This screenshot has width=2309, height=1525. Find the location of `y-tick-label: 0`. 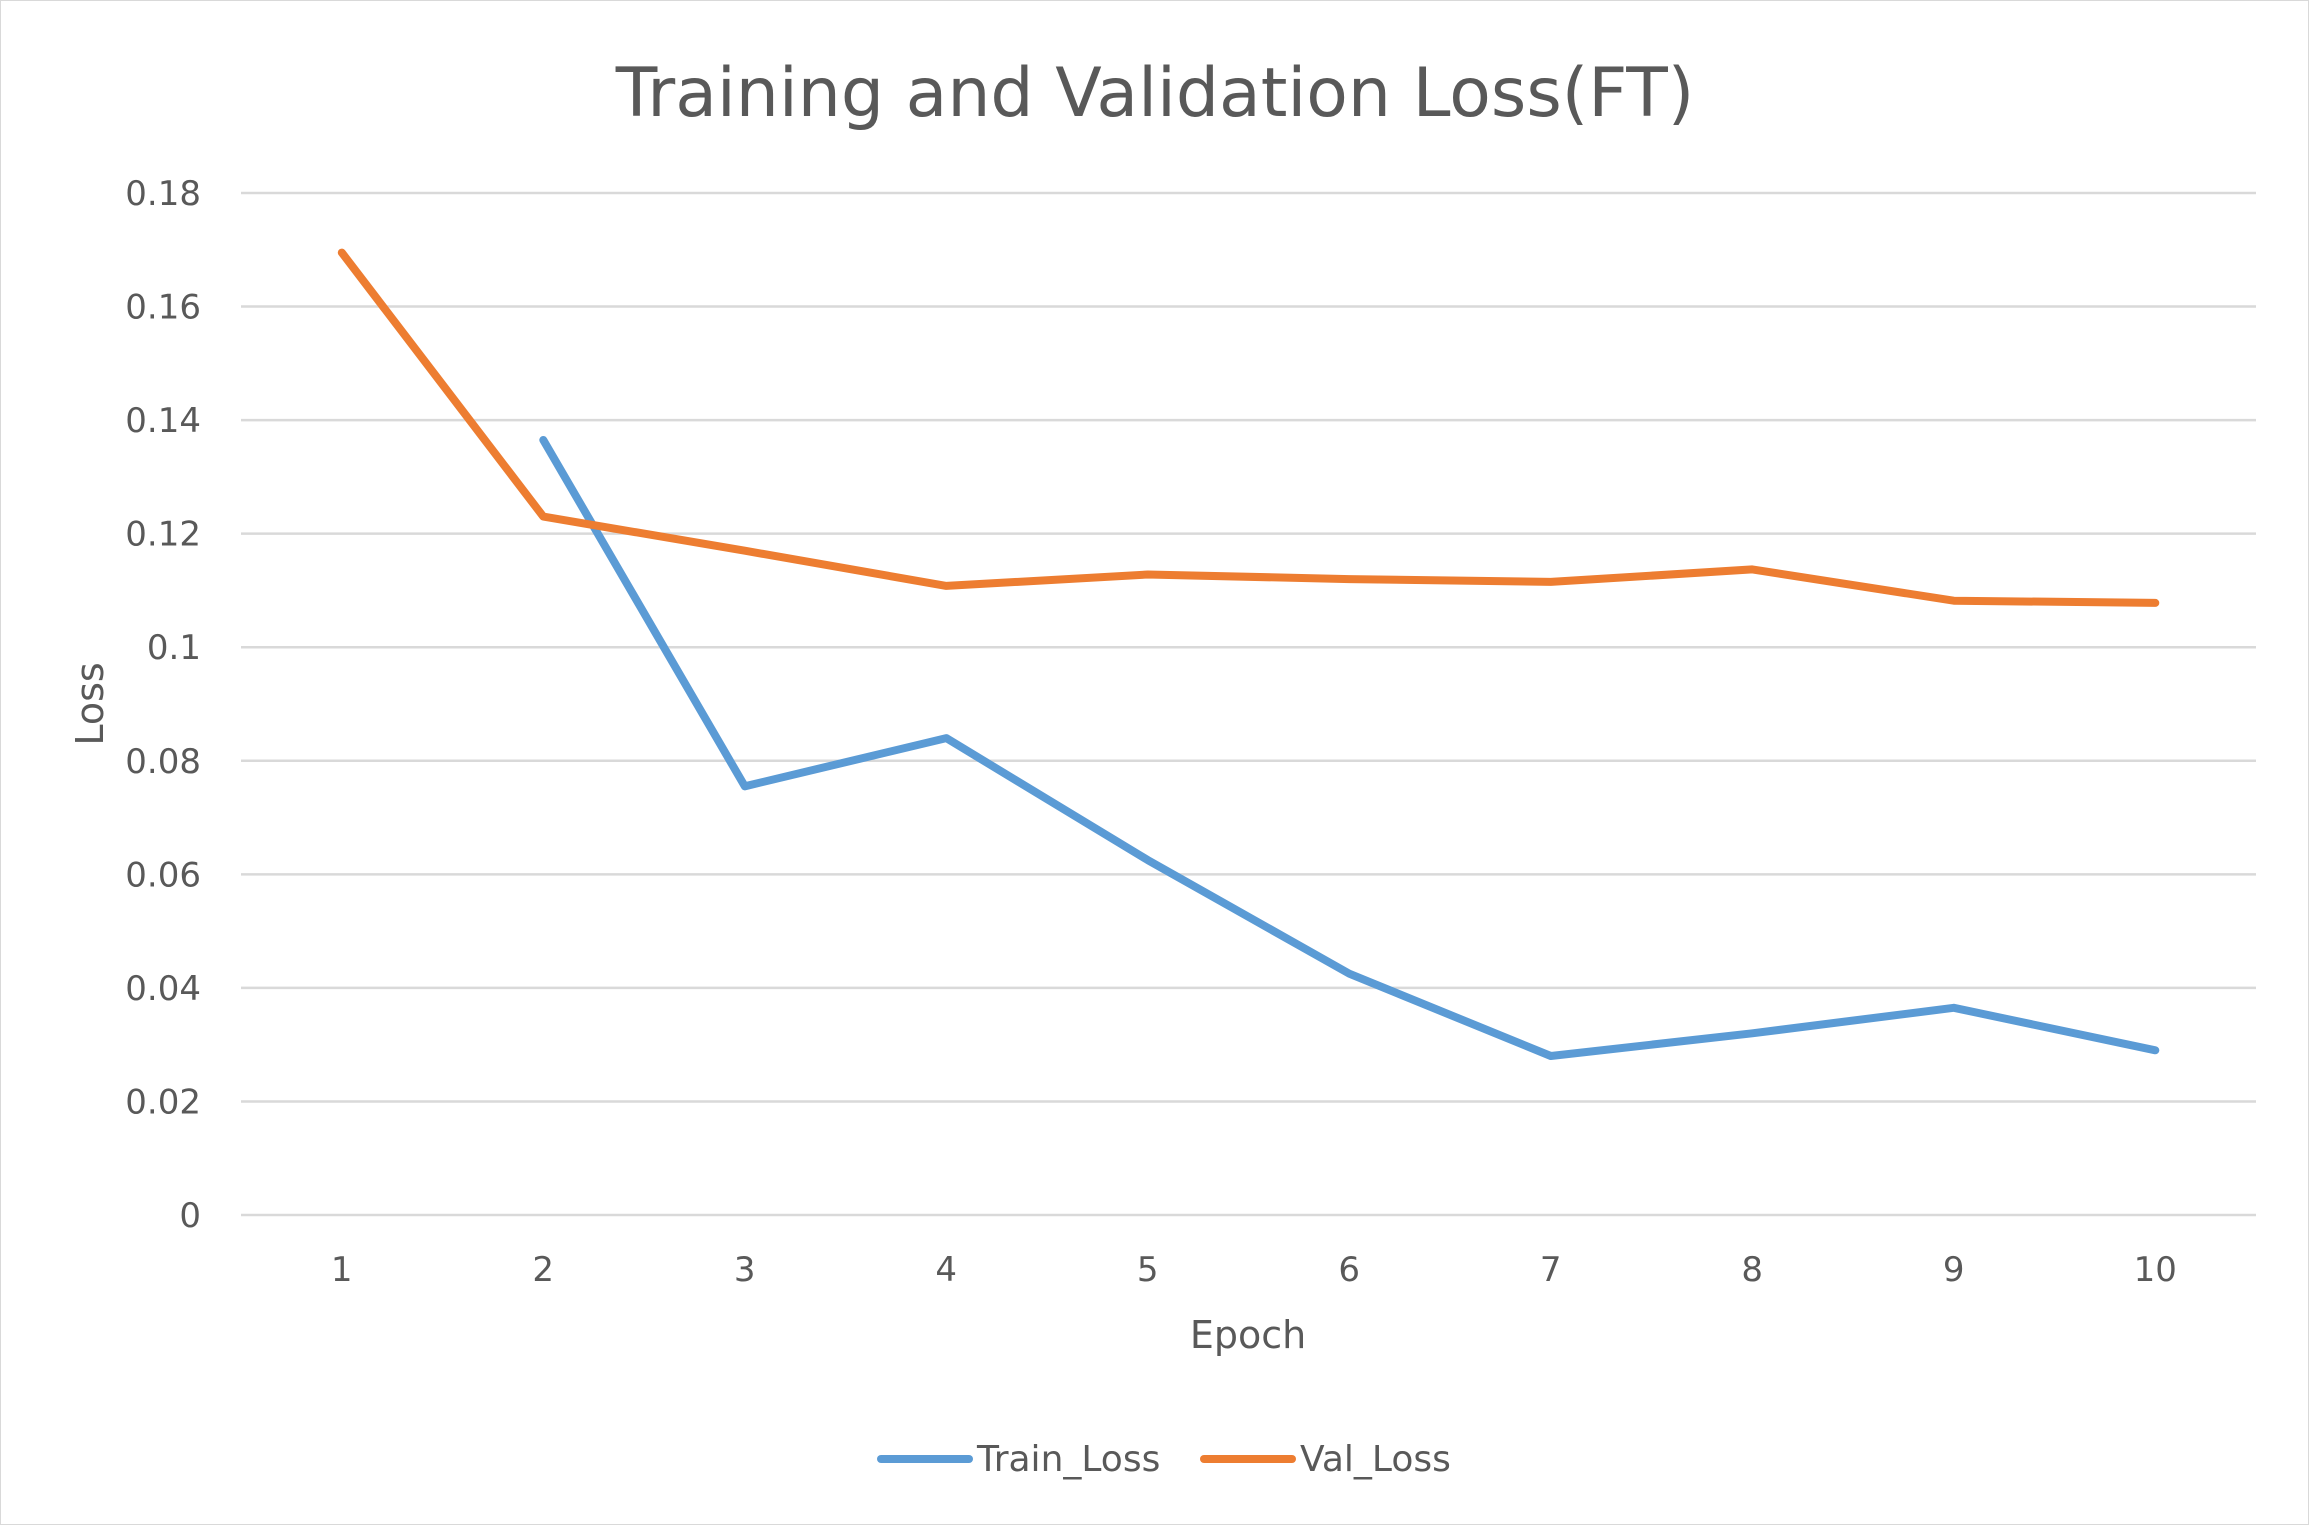

y-tick-label: 0 is located at coordinates (190, 1216).